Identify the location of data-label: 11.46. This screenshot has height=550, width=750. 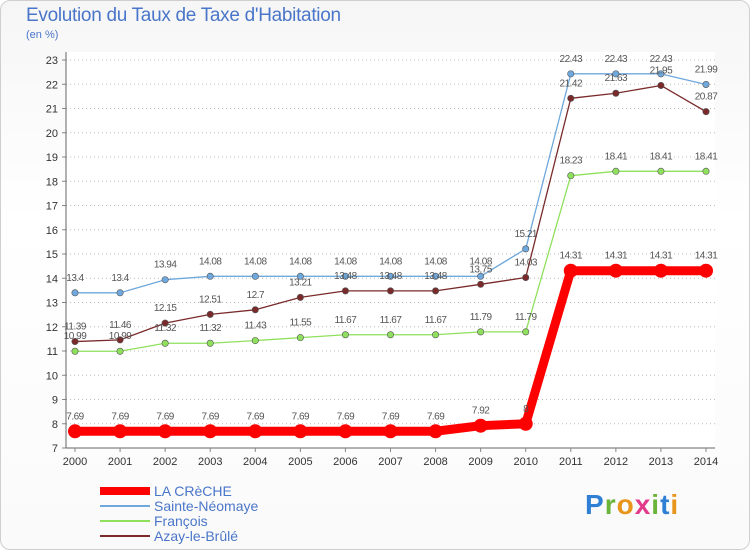
(120, 325).